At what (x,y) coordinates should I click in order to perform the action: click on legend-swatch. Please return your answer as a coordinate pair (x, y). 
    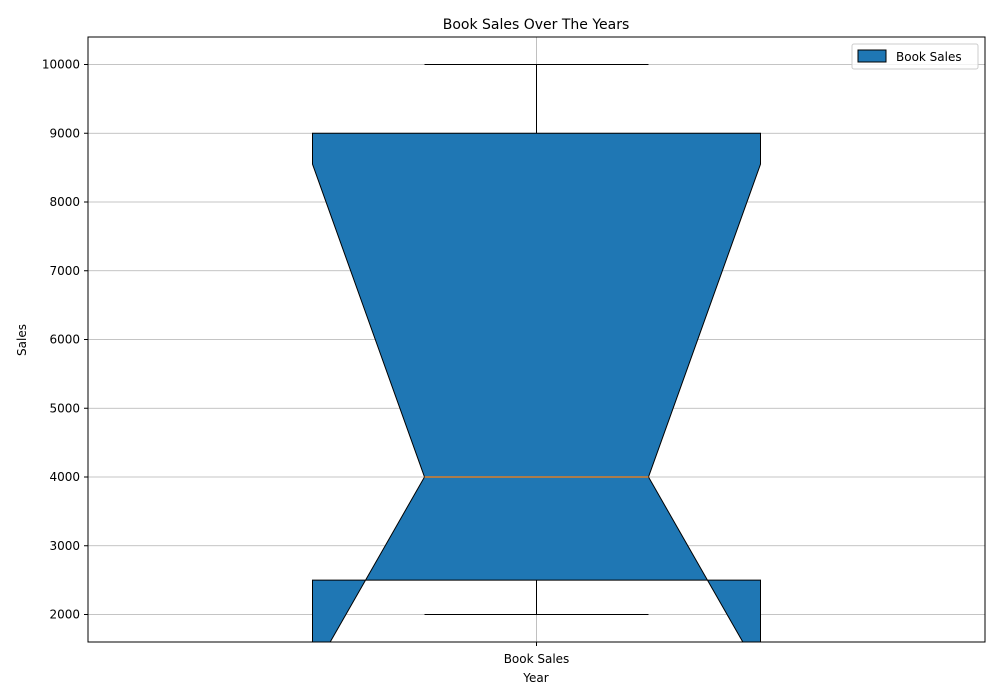
    Looking at the image, I should click on (872, 56).